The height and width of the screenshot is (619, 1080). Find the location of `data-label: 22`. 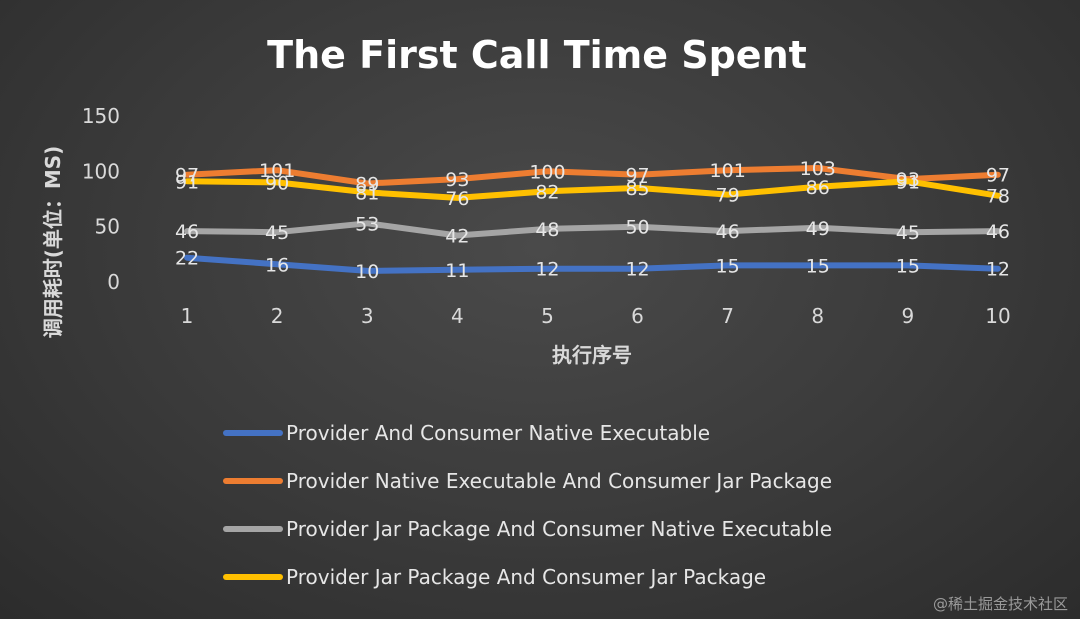

data-label: 22 is located at coordinates (187, 259).